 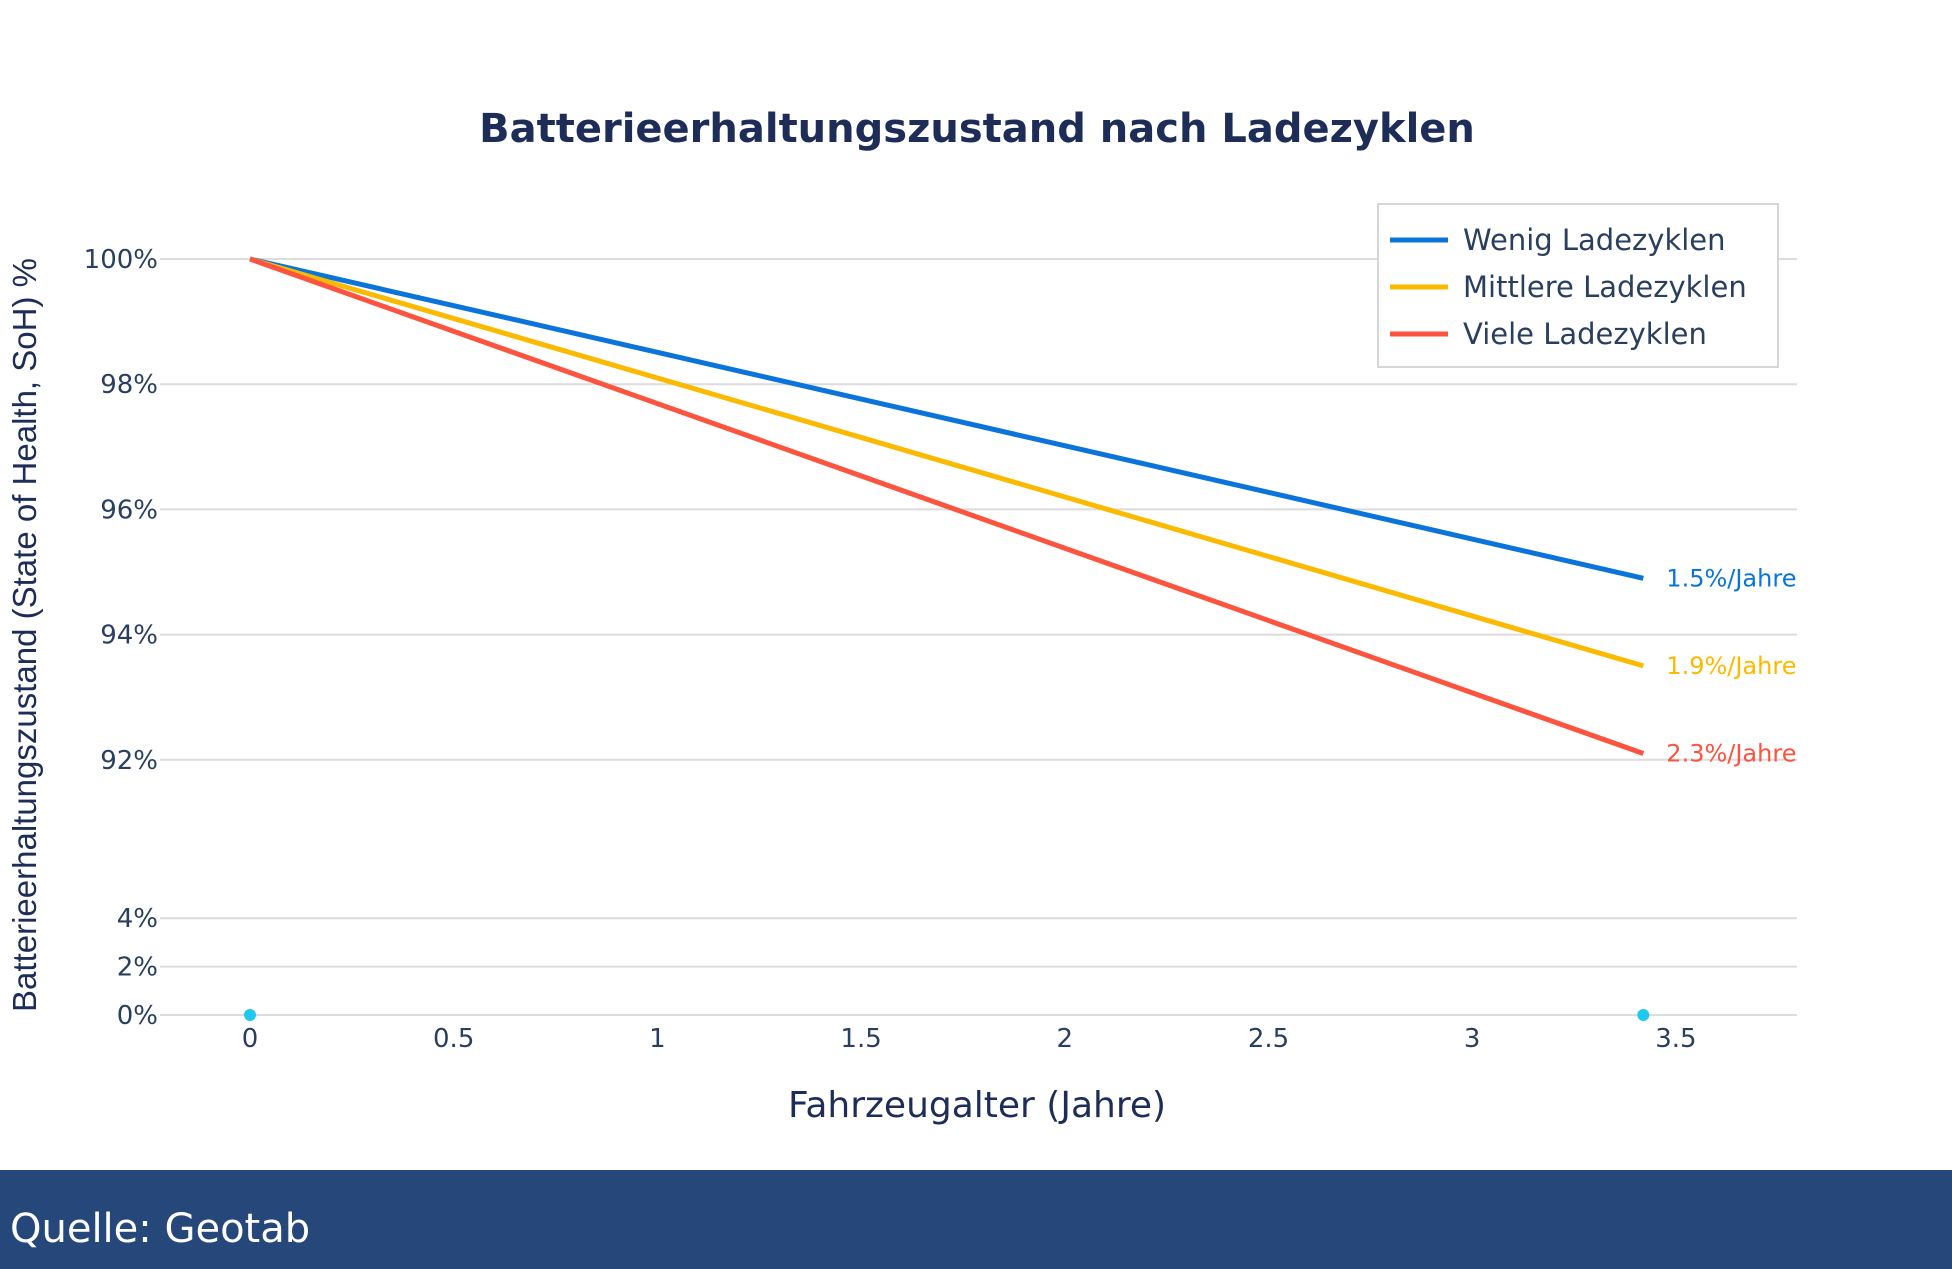 What do you see at coordinates (137, 919) in the screenshot?
I see `y-tick-label: 4%` at bounding box center [137, 919].